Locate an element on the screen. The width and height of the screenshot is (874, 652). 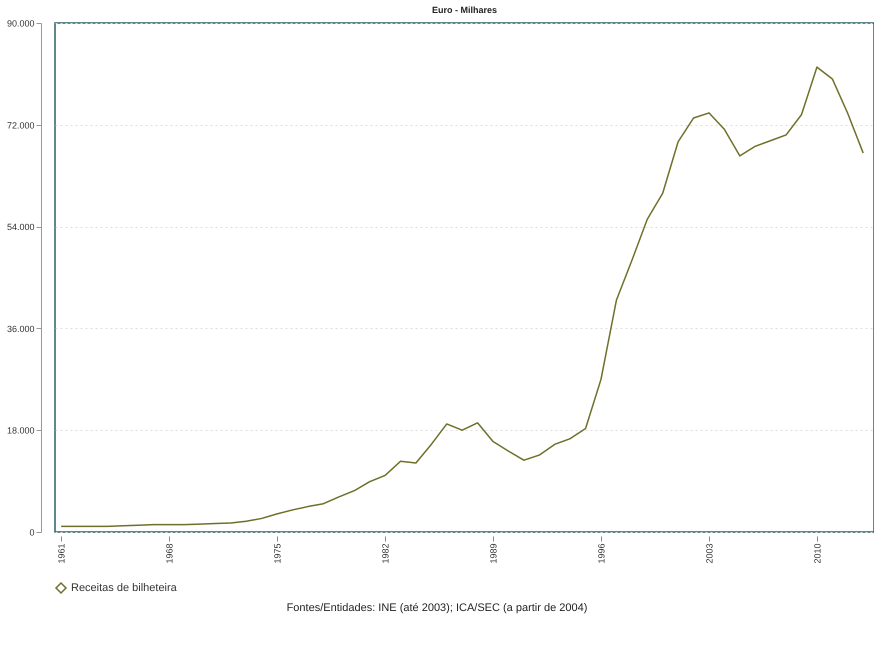
legend-label: Receitas de bilheteira is located at coordinates (124, 588).